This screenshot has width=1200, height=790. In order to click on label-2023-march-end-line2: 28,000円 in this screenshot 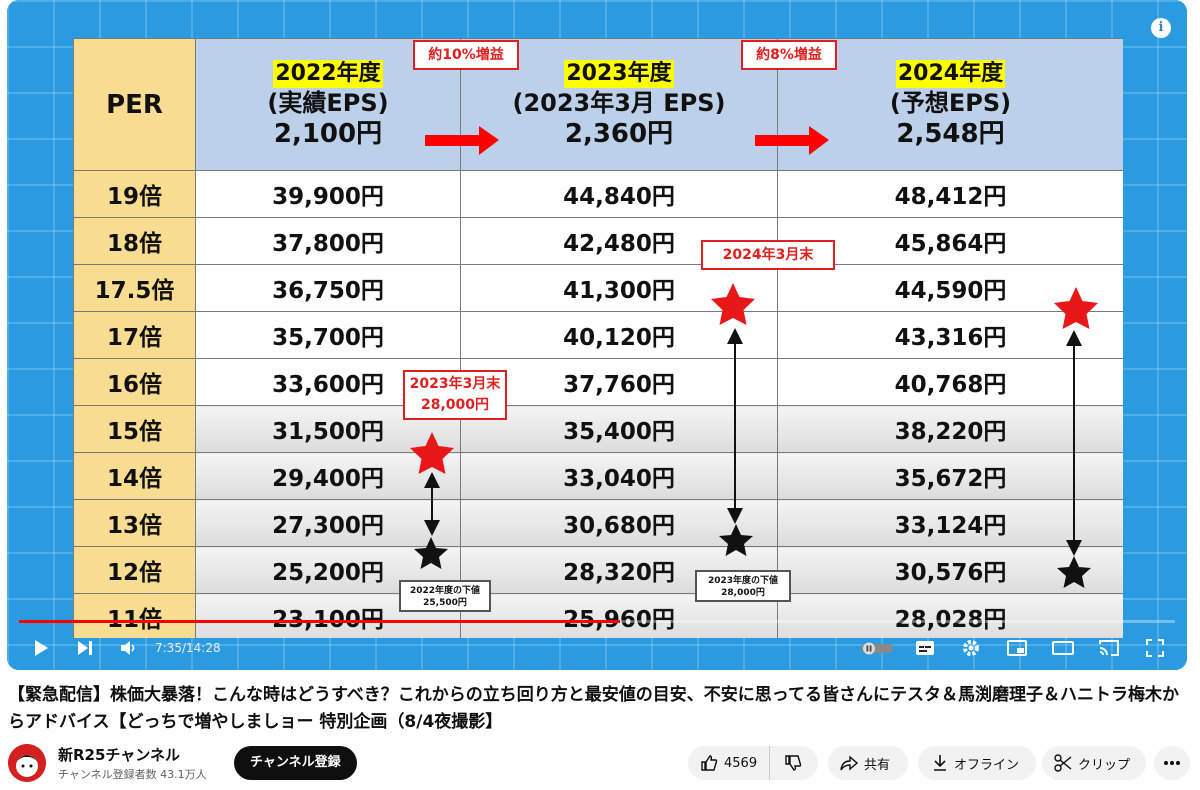, I will do `click(455, 405)`.